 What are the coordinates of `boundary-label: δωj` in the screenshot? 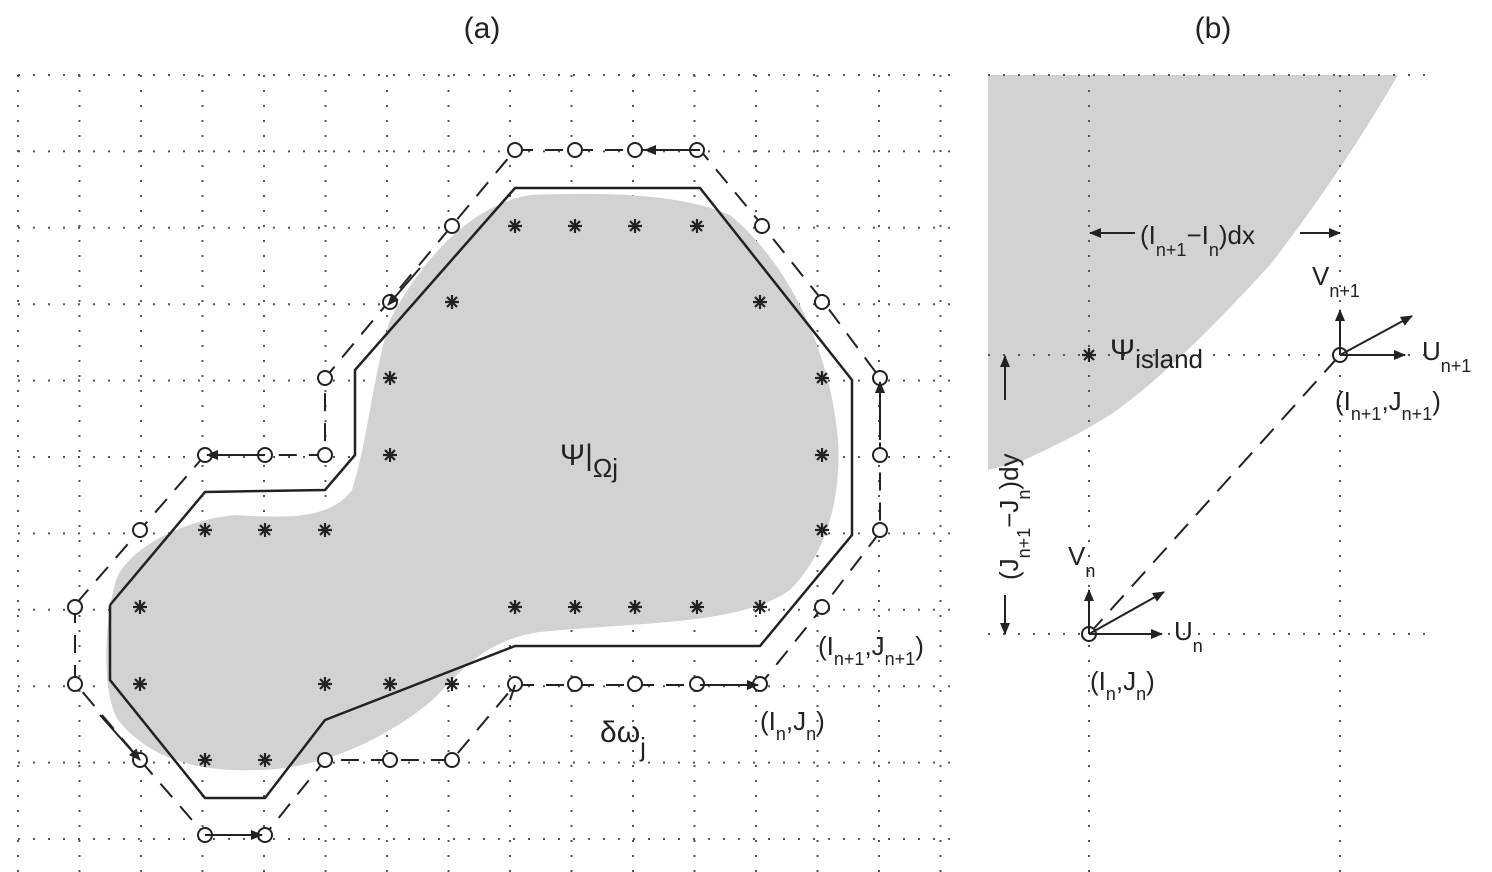 It's located at (623, 739).